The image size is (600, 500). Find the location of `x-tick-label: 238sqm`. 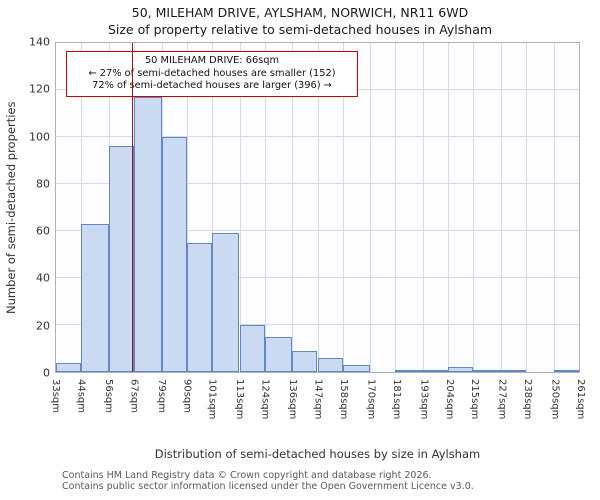

x-tick-label: 238sqm is located at coordinates (528, 399).